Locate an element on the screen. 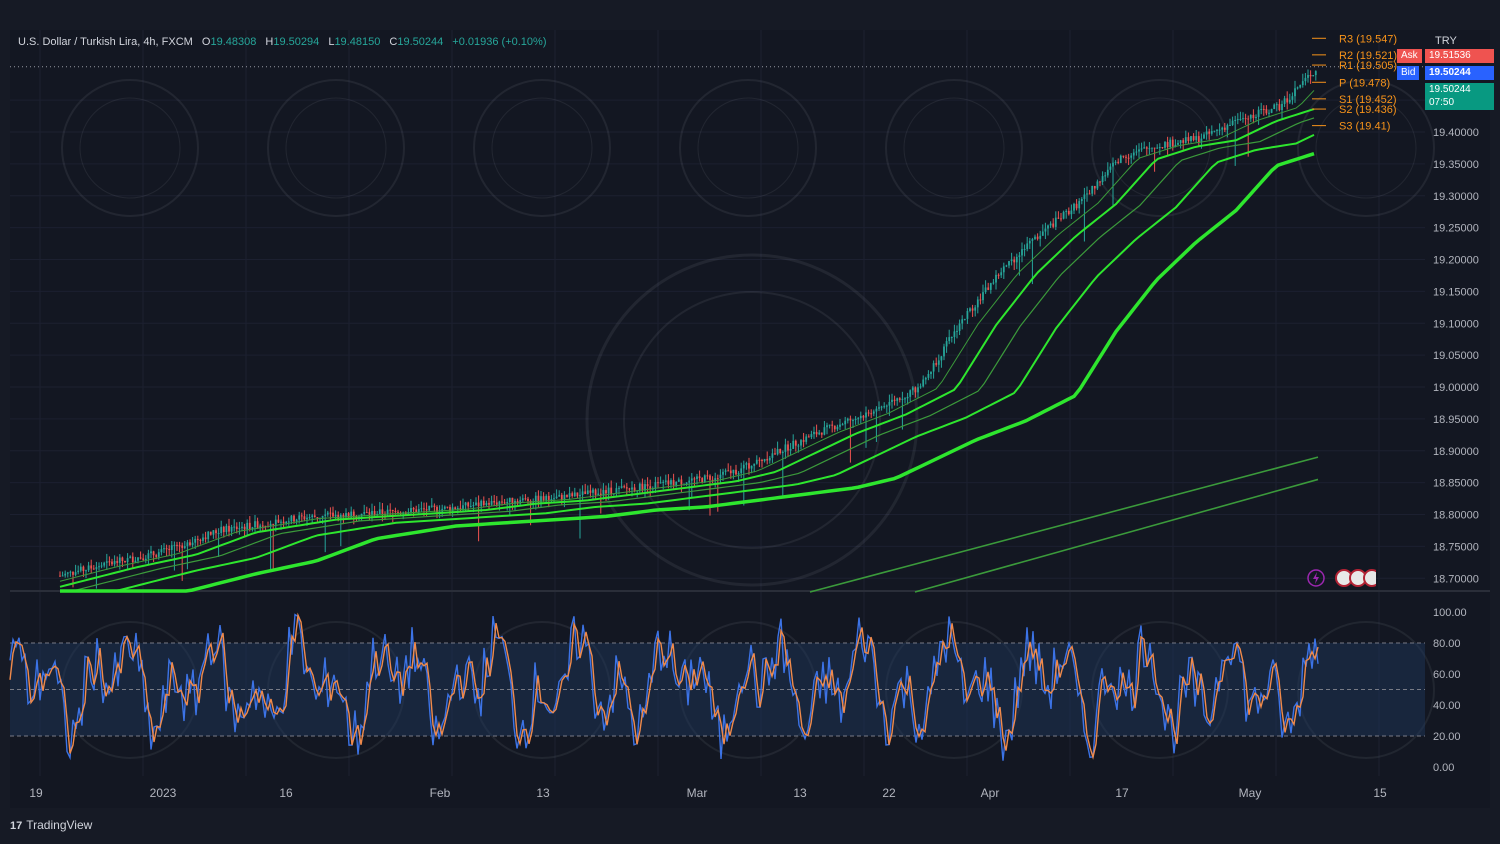 Image resolution: width=1500 pixels, height=844 pixels. event-flags is located at coordinates (1343, 581).